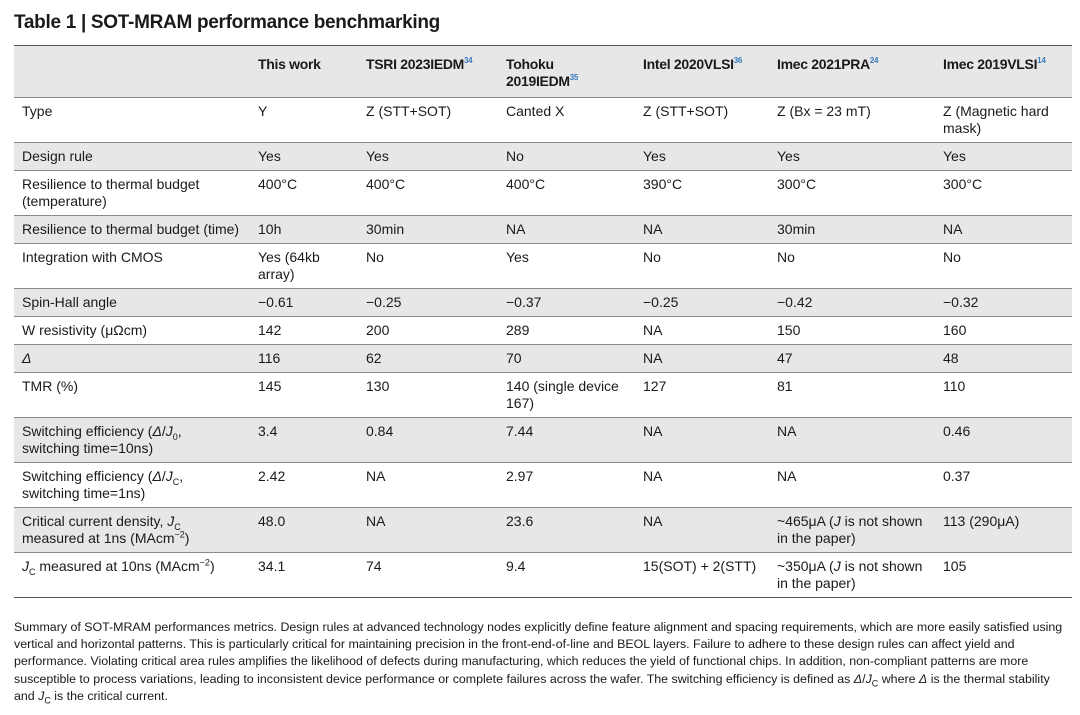  What do you see at coordinates (132, 395) in the screenshot?
I see `row-label: TMR (%)` at bounding box center [132, 395].